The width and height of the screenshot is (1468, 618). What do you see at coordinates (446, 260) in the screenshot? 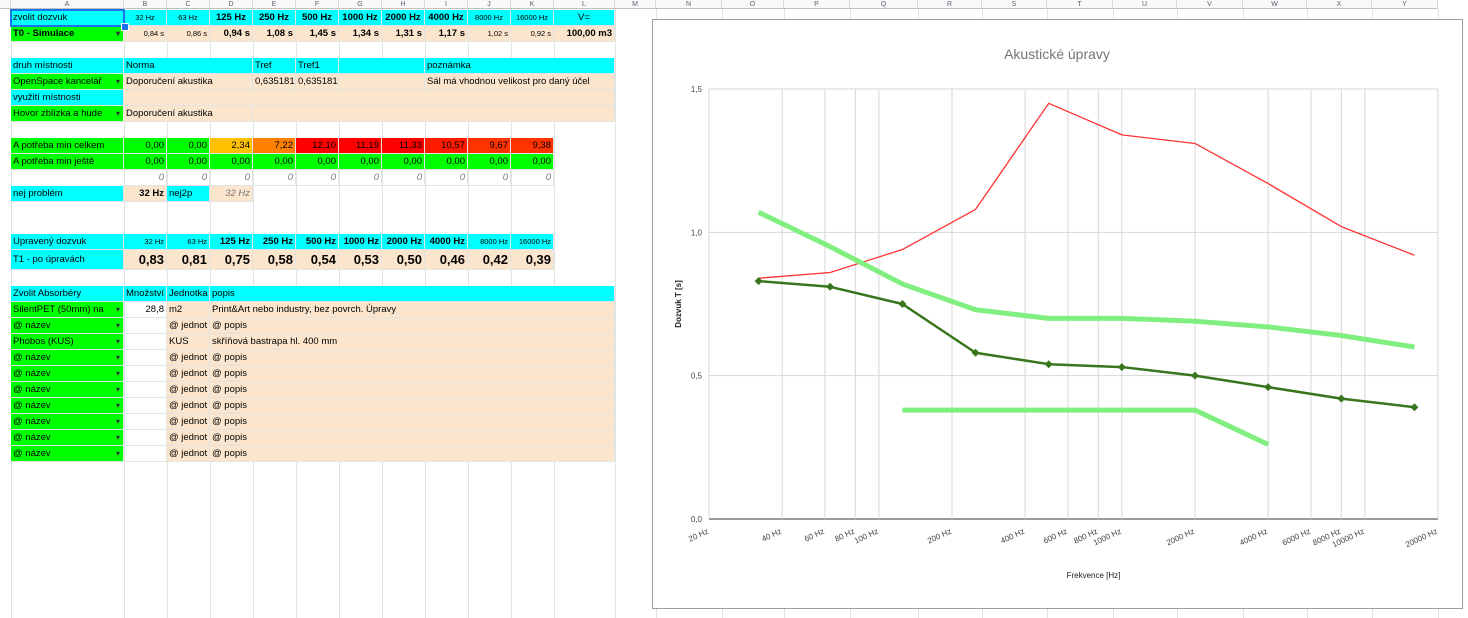
I see `t1-value-cell: 0,46` at bounding box center [446, 260].